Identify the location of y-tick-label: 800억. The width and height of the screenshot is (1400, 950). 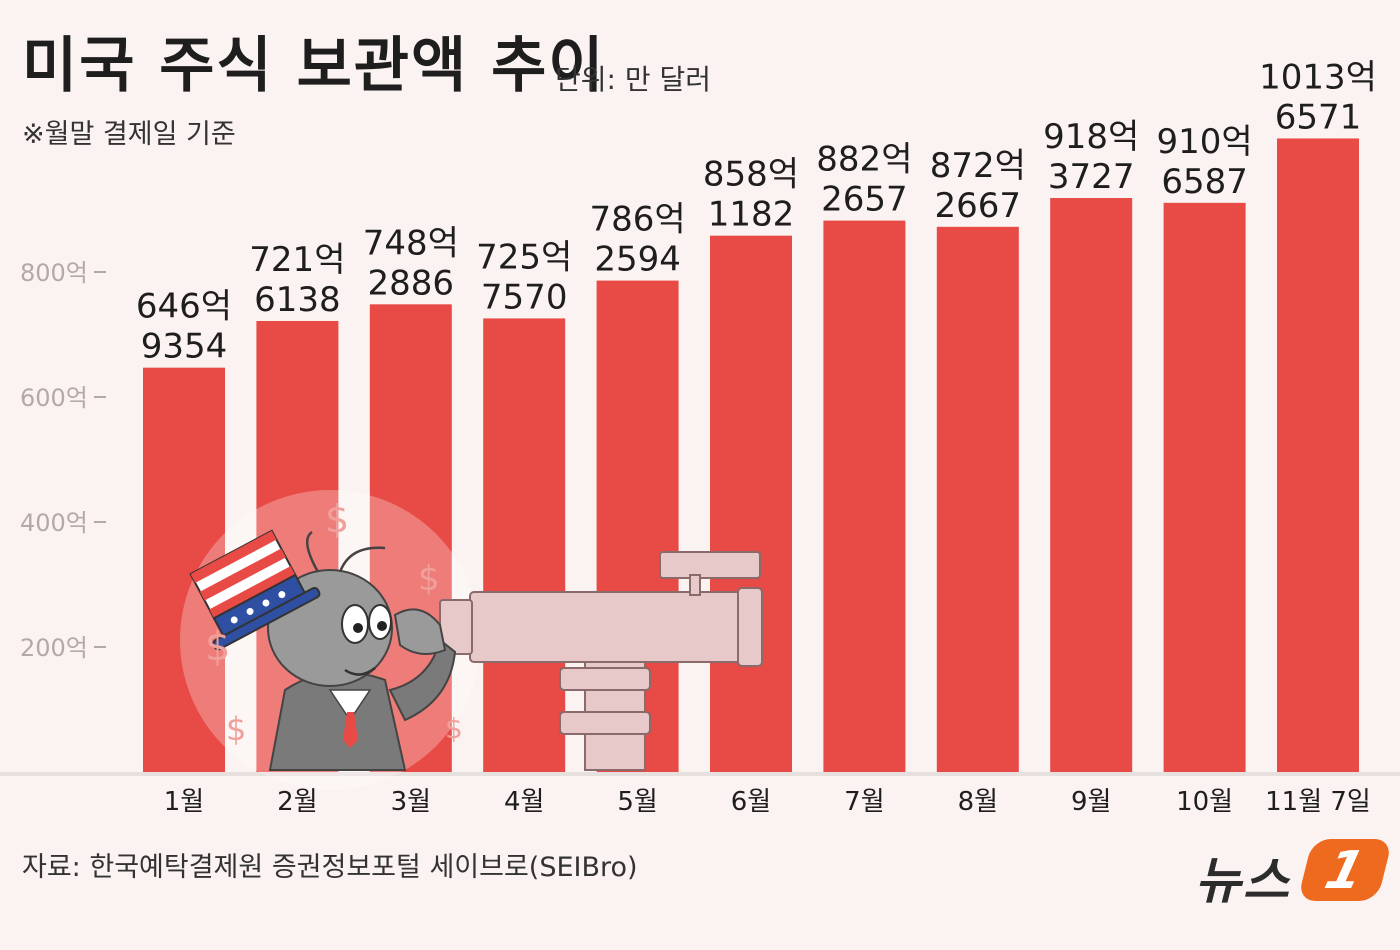
(54, 273).